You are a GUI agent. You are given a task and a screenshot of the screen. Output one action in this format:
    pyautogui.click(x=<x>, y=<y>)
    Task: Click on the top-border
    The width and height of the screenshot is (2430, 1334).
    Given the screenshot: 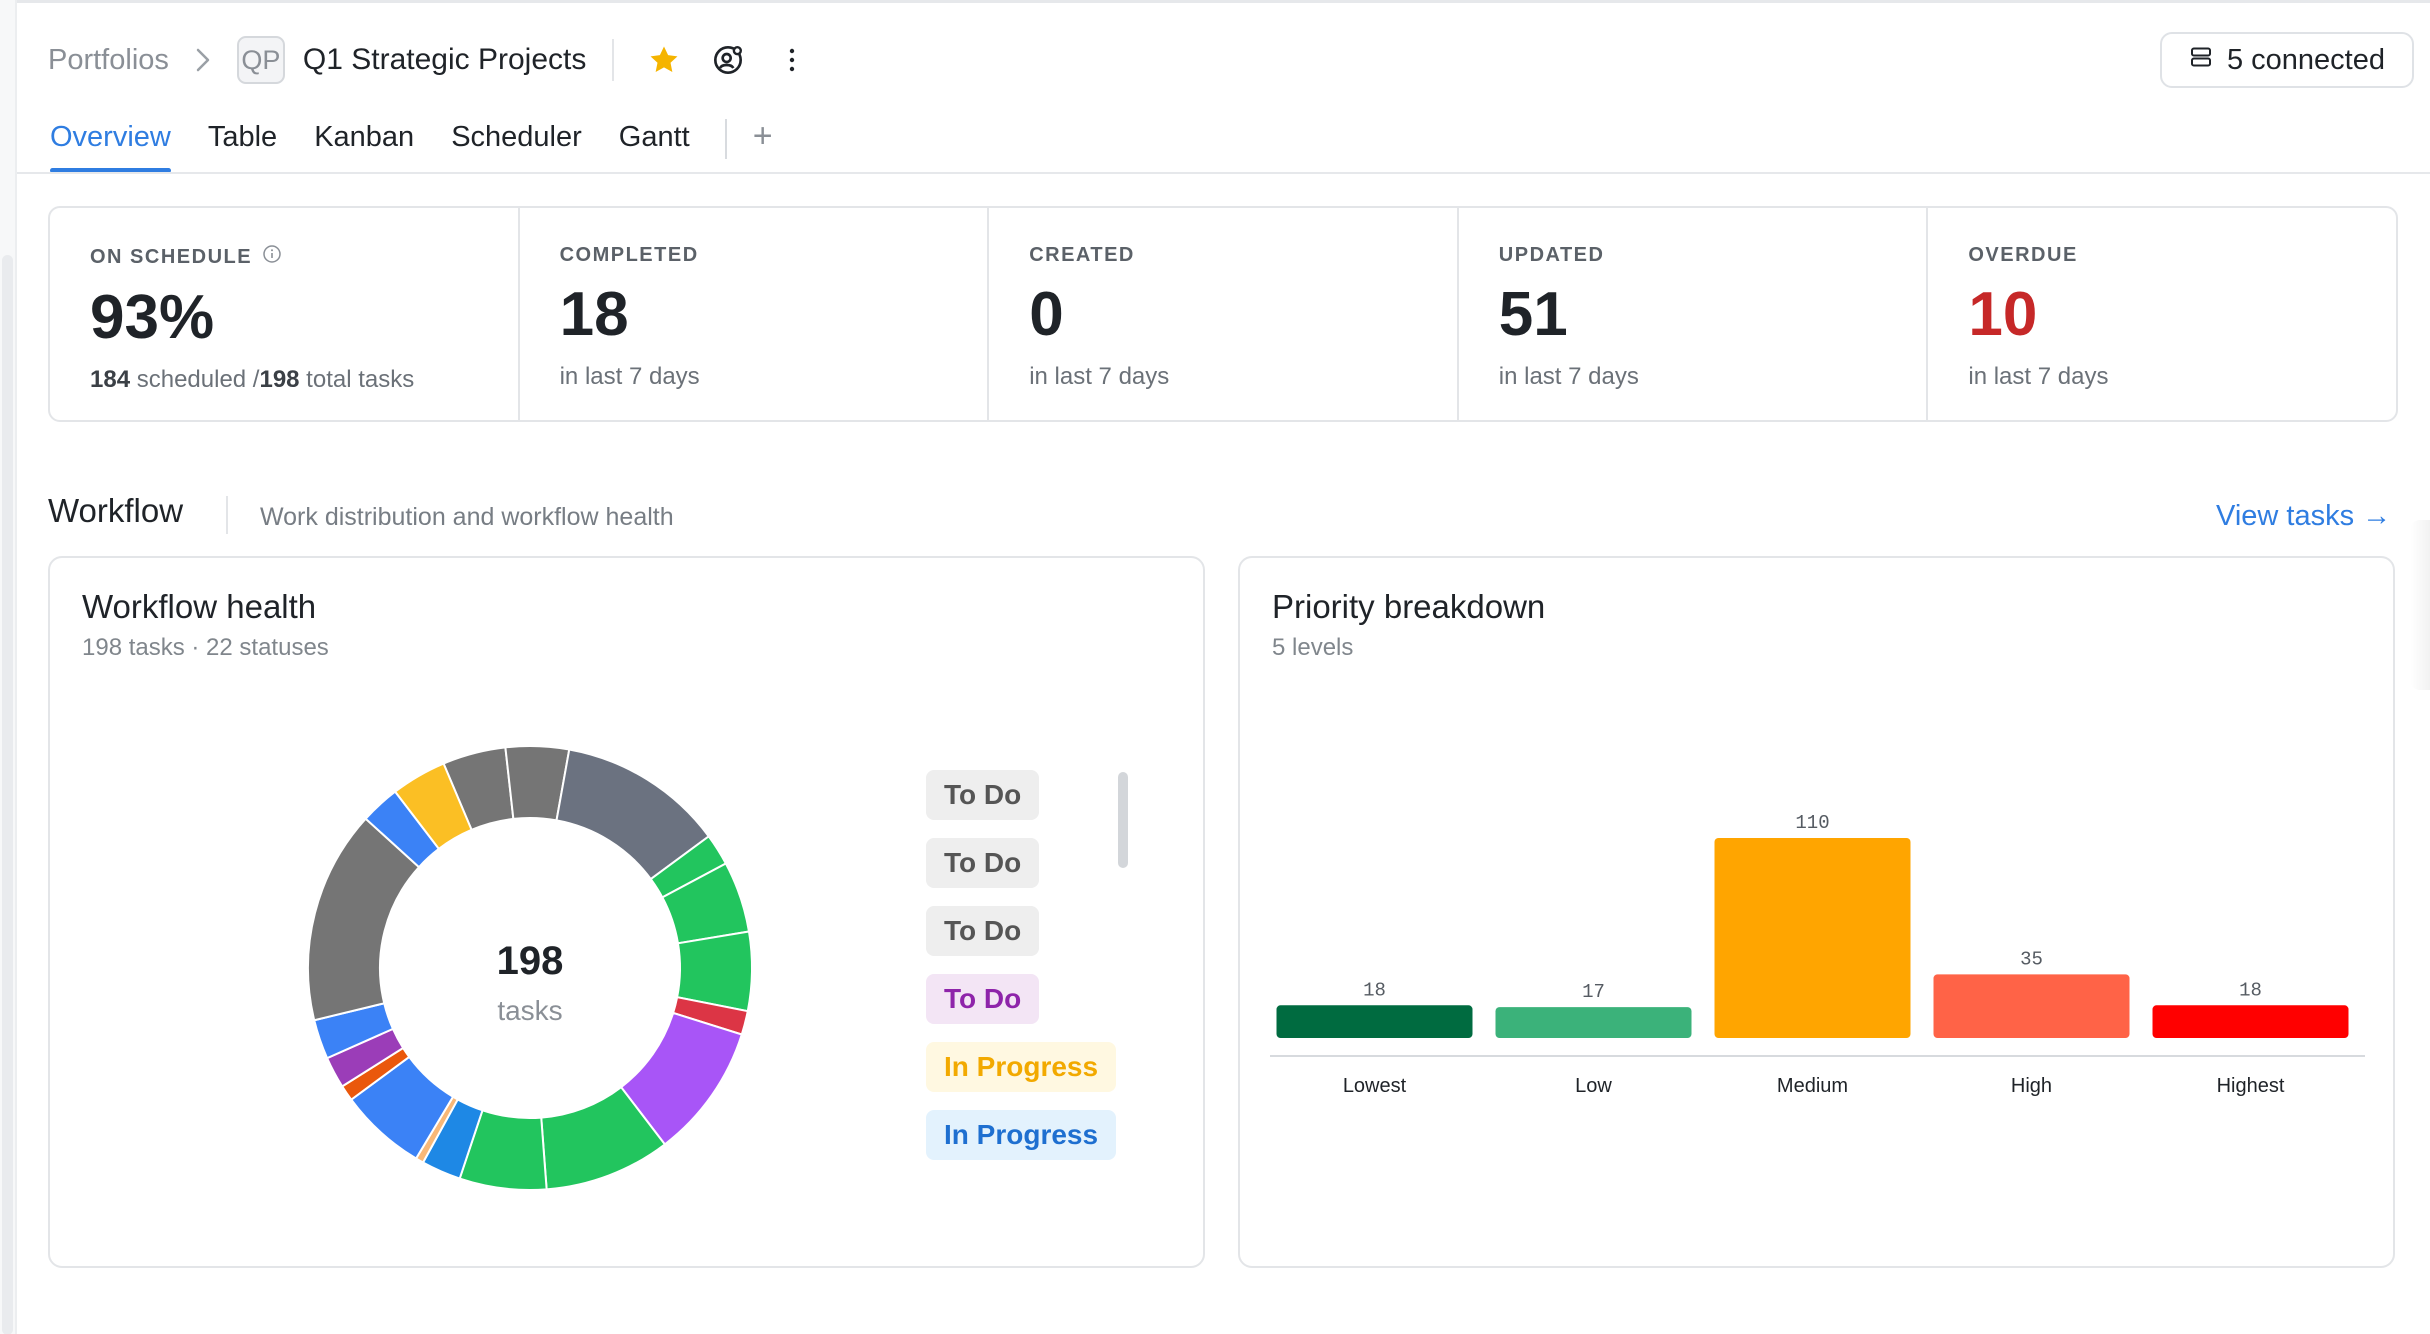 What is the action you would take?
    pyautogui.click(x=1215, y=1)
    